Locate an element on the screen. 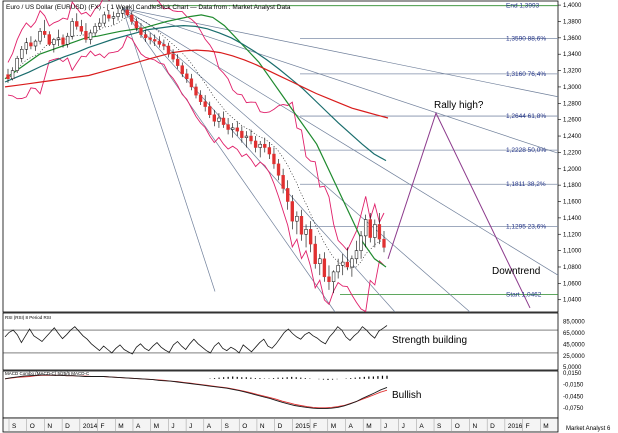  fib-level-label: 1,3590 88,6% is located at coordinates (526, 39).